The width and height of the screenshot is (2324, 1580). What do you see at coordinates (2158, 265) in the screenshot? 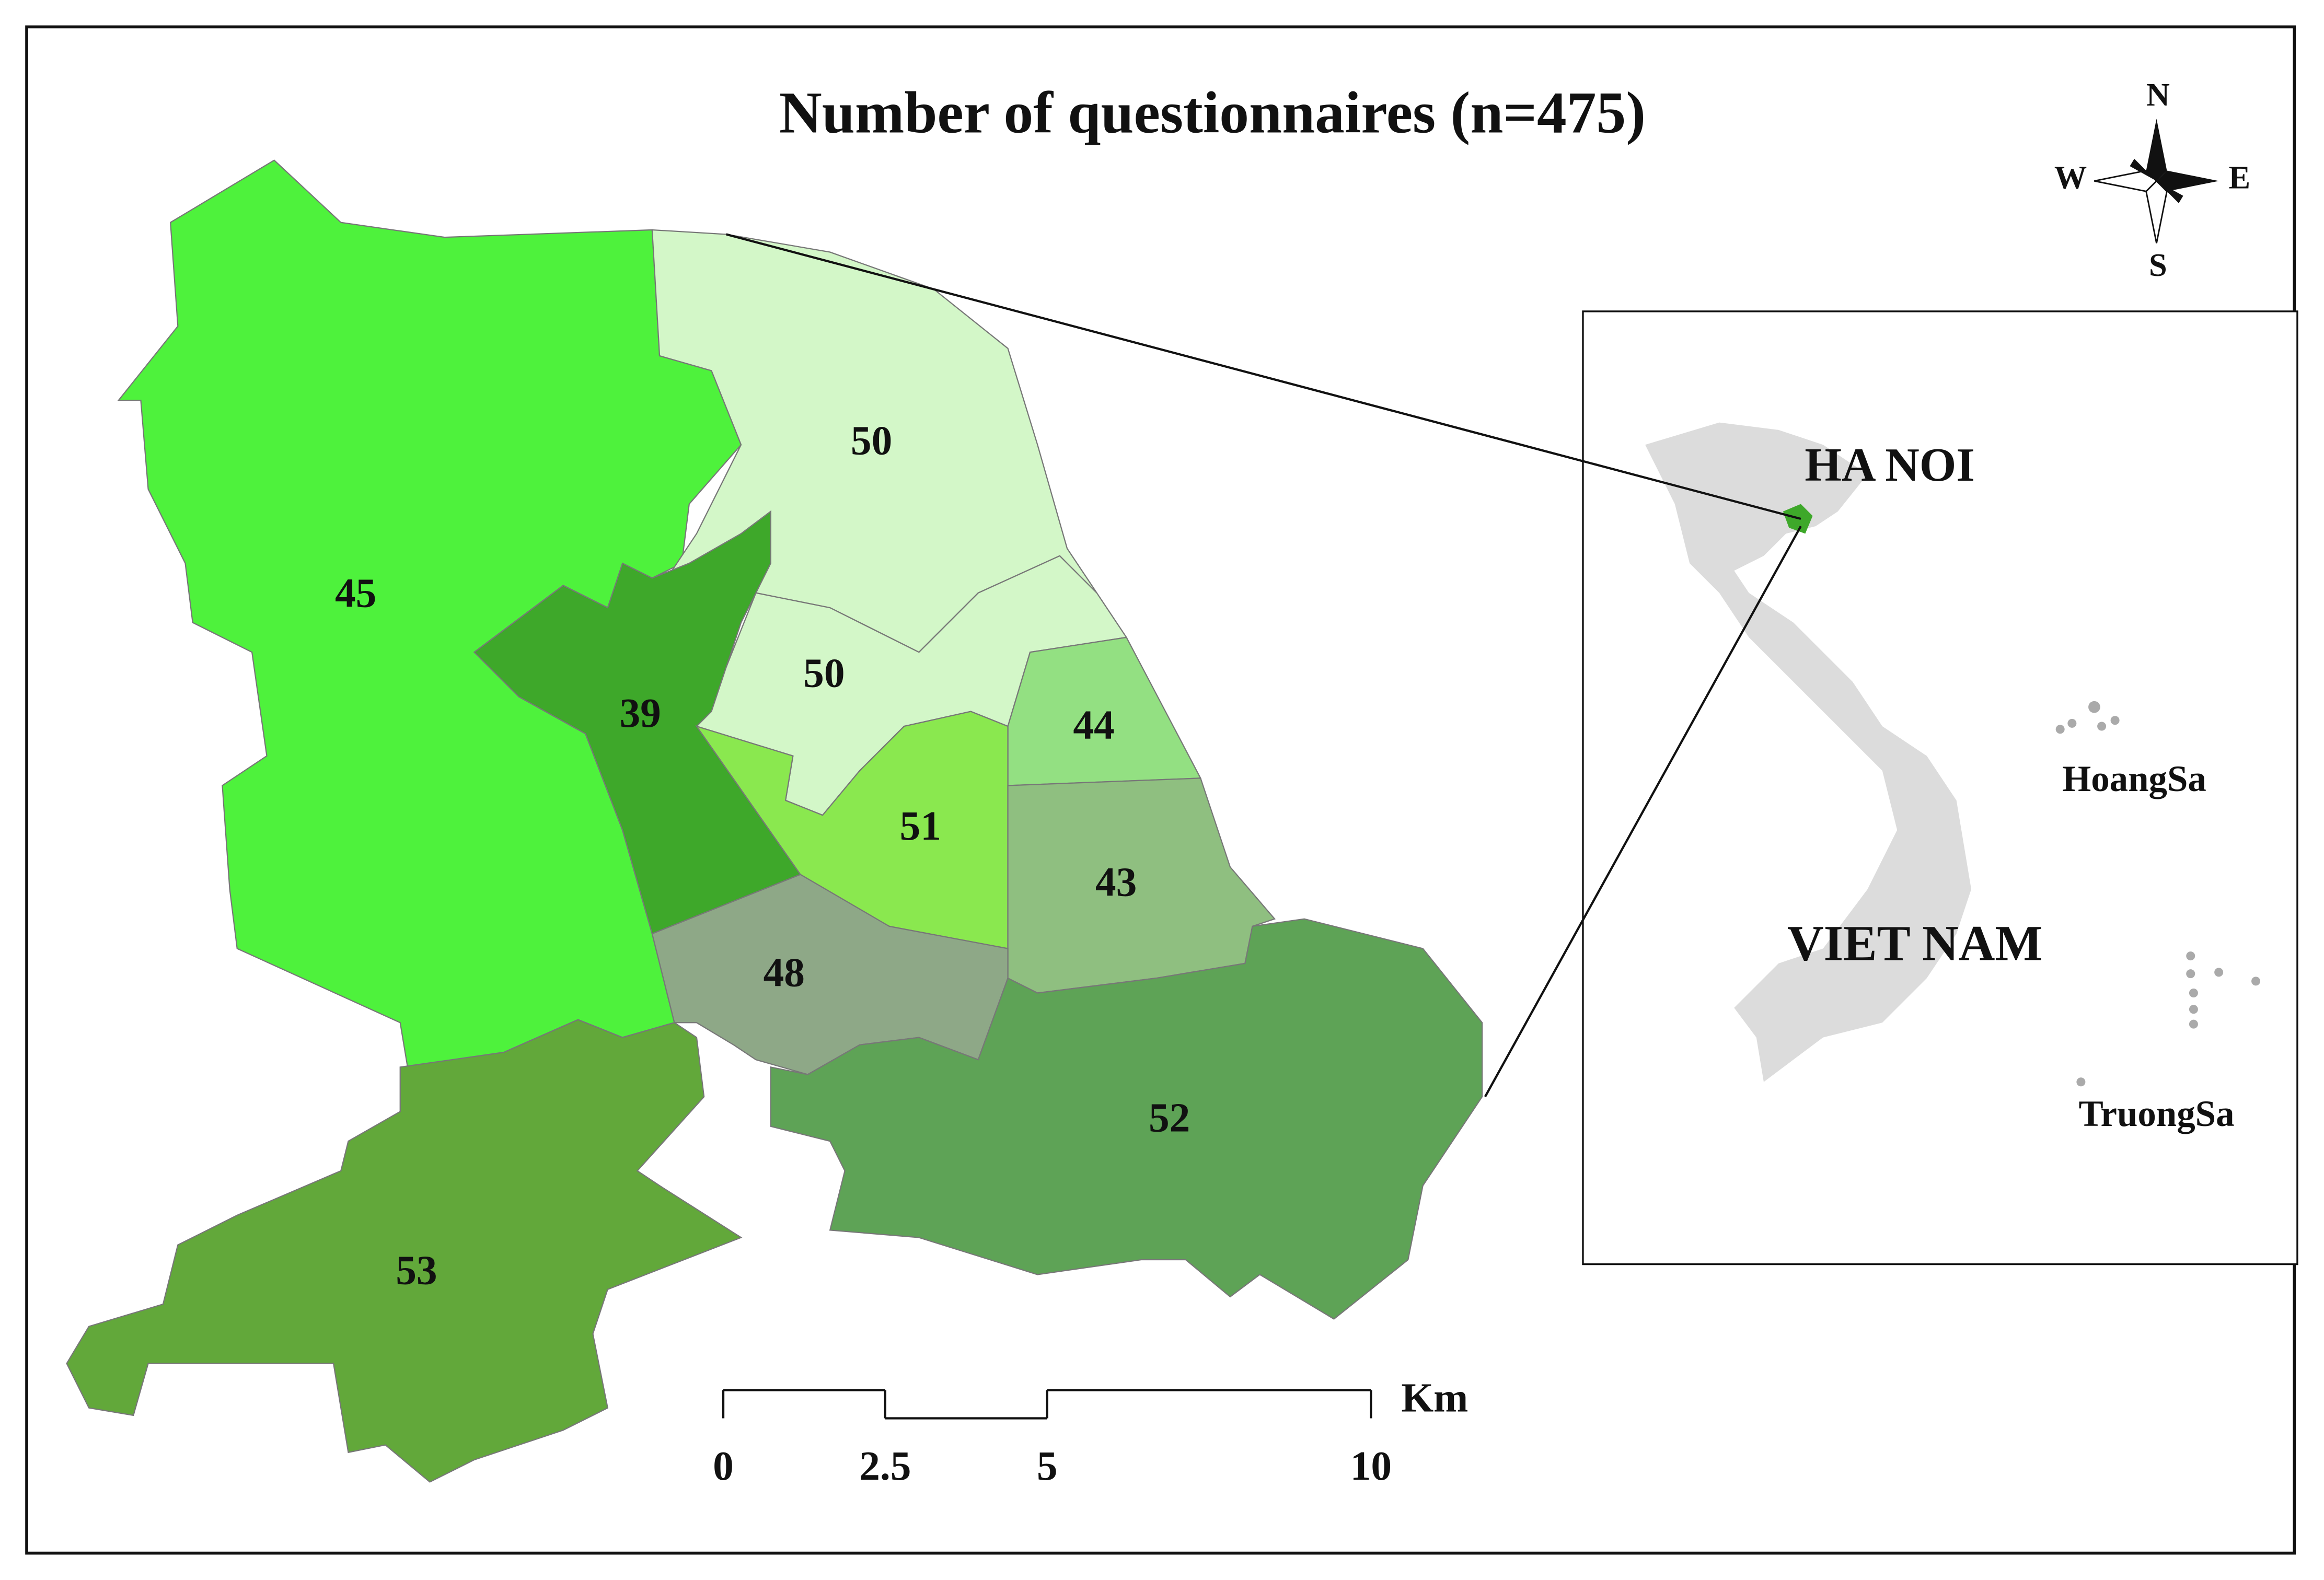
I see `compass-label: S` at bounding box center [2158, 265].